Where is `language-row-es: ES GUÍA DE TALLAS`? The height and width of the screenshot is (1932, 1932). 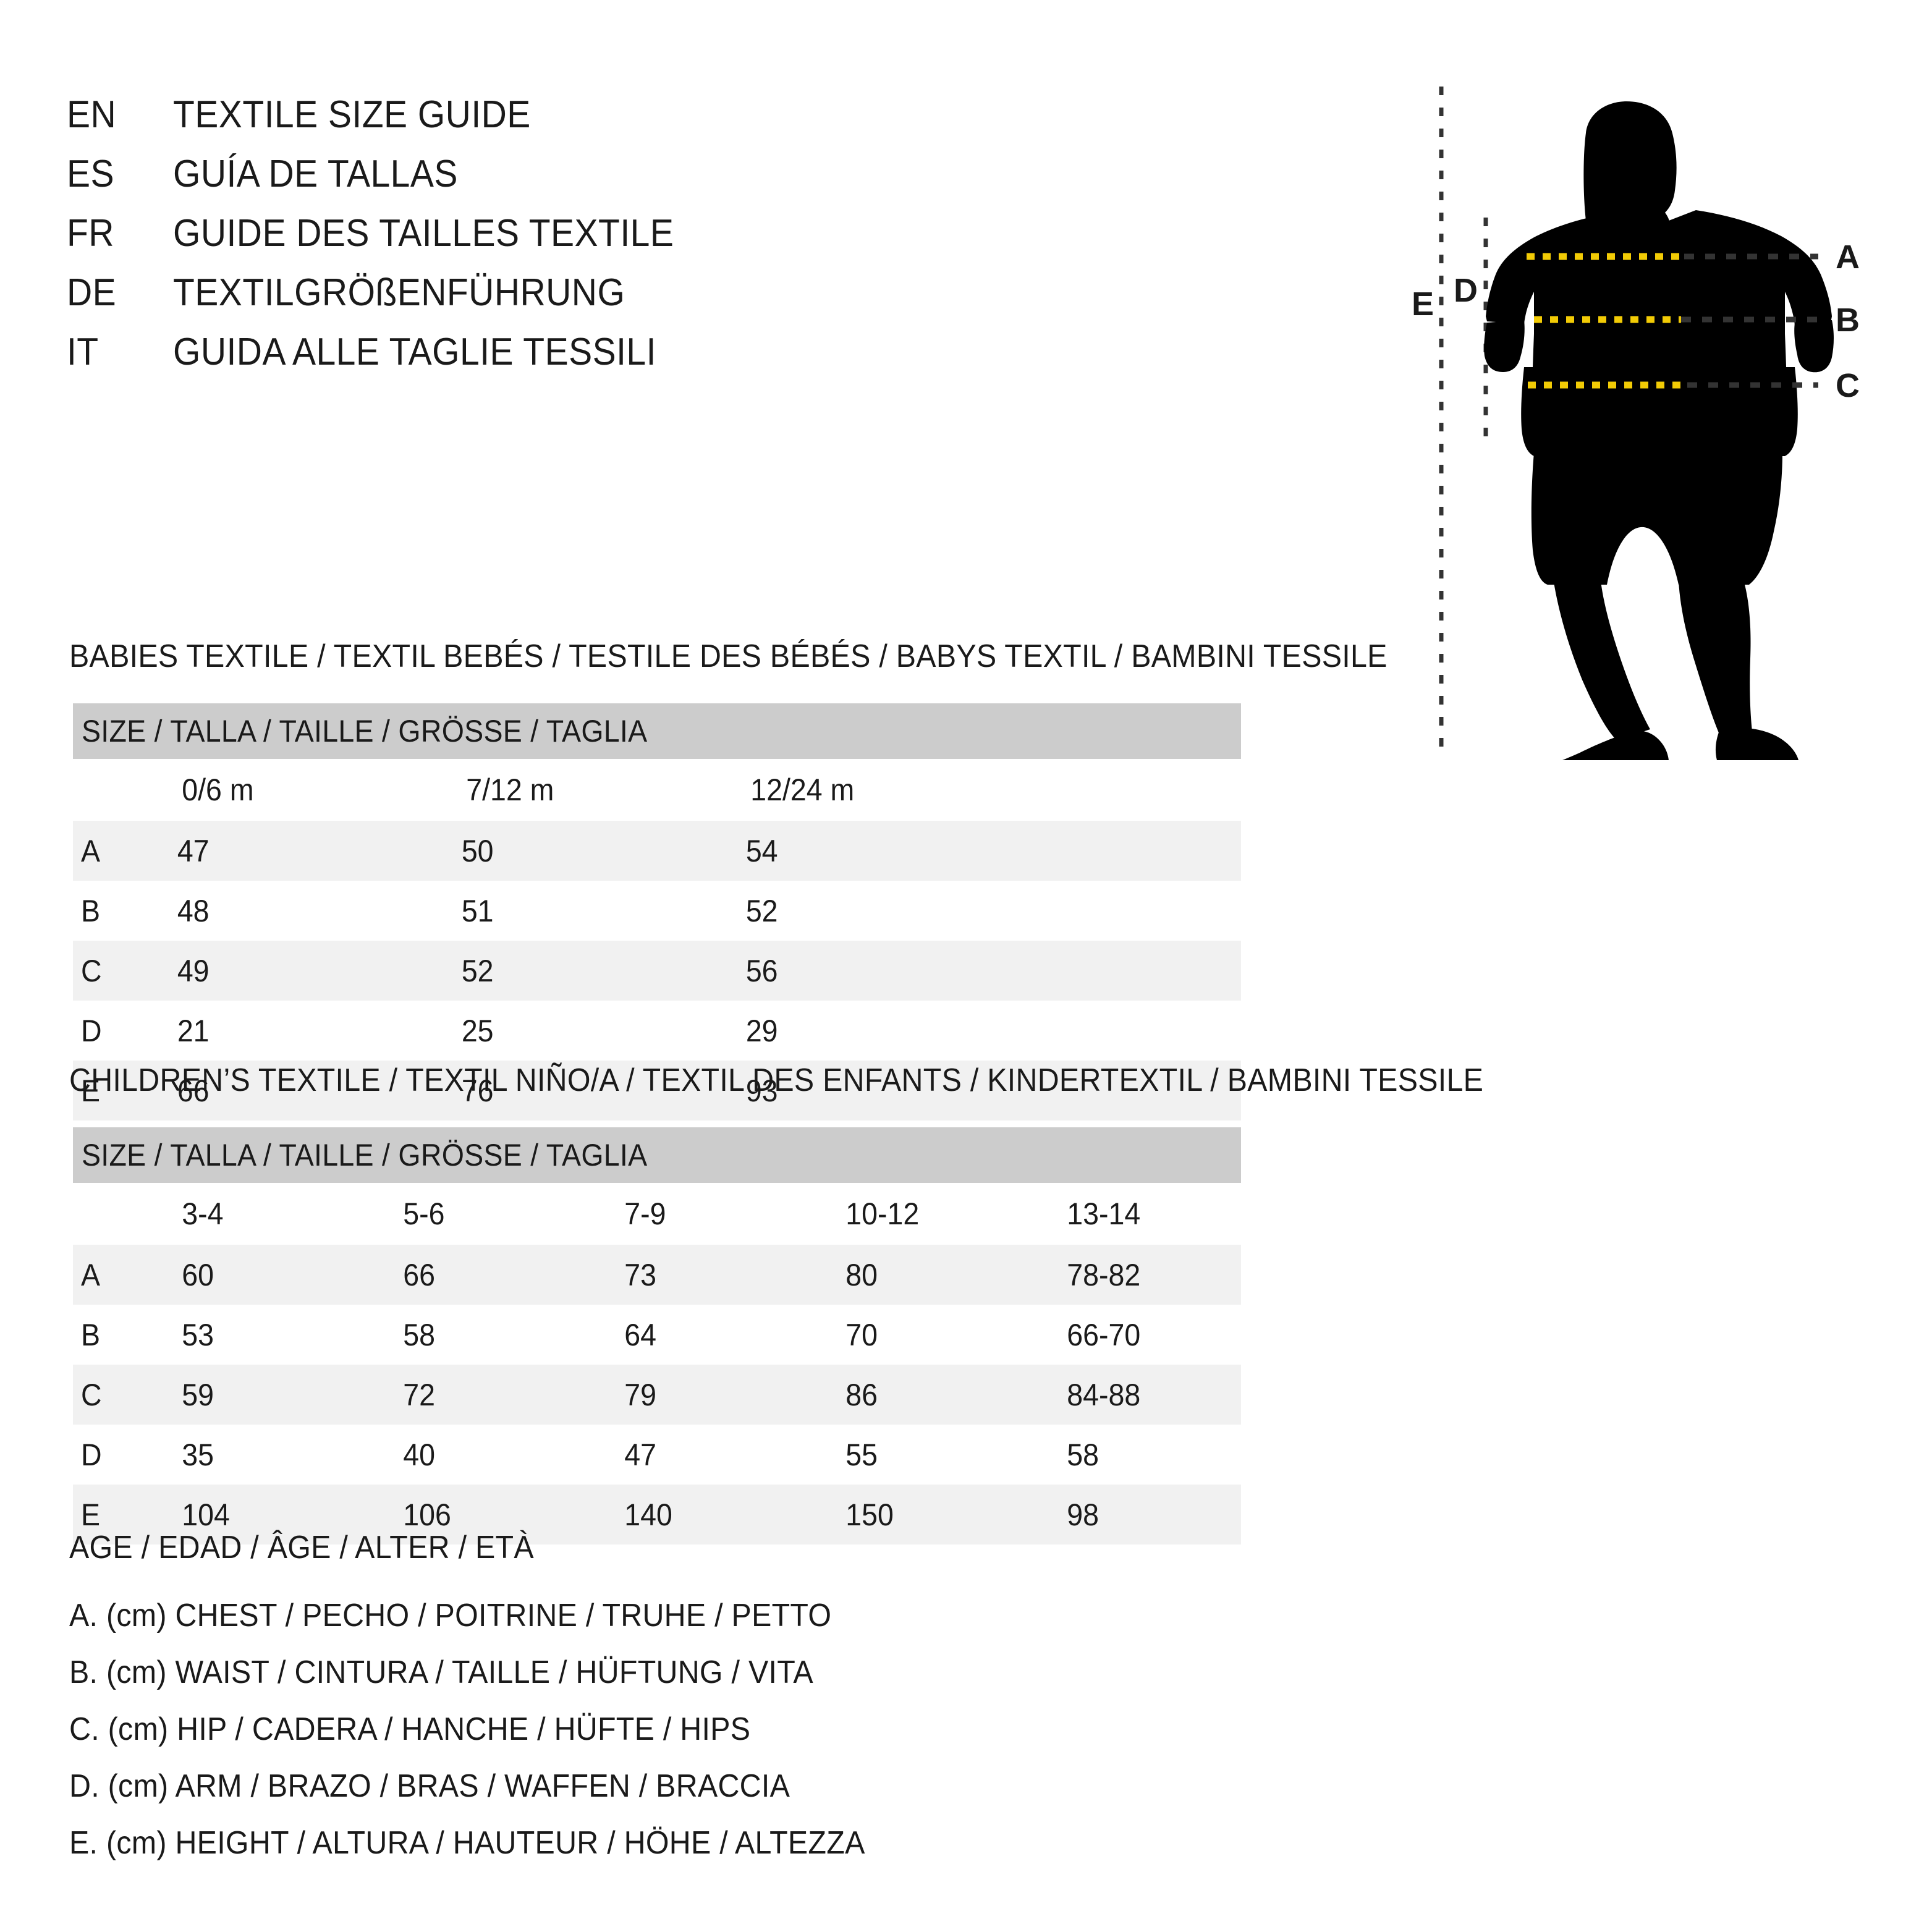 language-row-es: ES GUÍA DE TALLAS is located at coordinates (592, 181).